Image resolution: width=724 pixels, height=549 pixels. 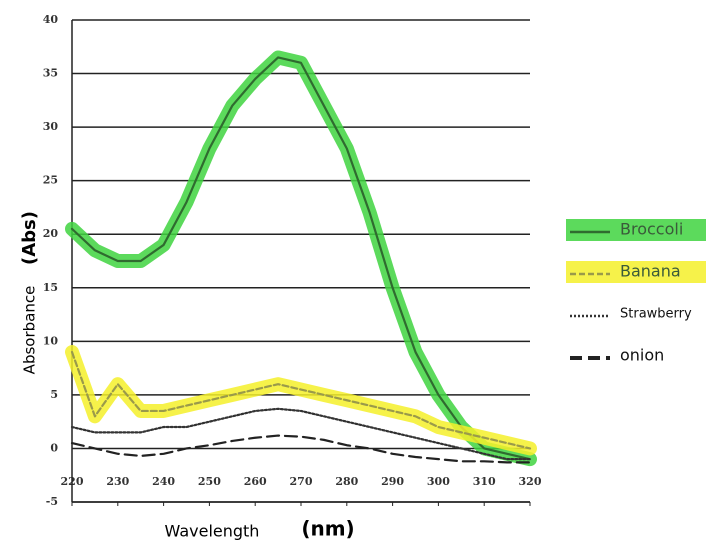 What do you see at coordinates (117, 481) in the screenshot?
I see `x-tick-label: 230` at bounding box center [117, 481].